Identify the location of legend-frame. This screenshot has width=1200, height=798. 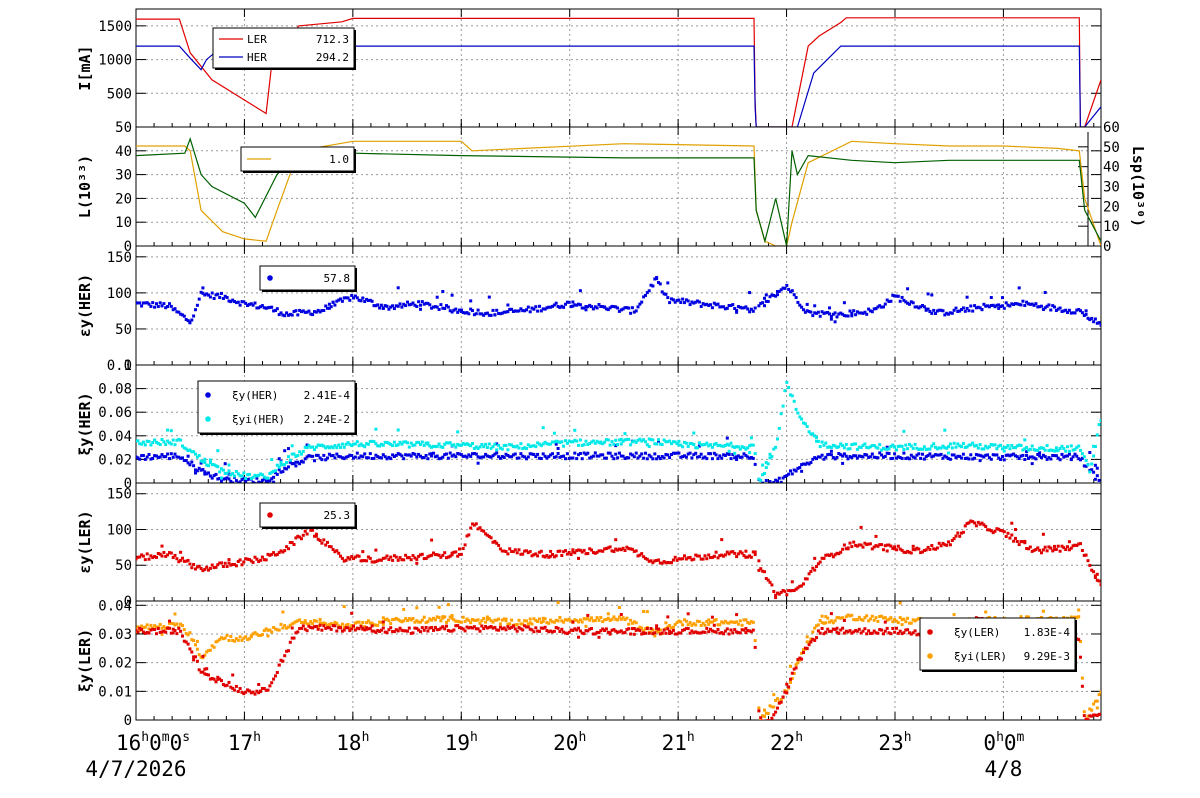
(276, 407).